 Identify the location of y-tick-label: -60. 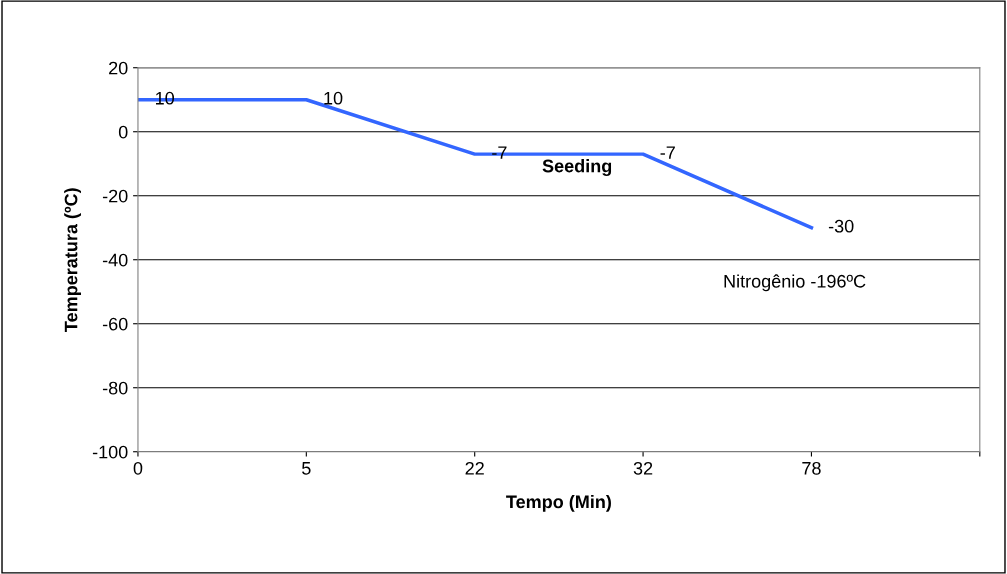
(115, 324).